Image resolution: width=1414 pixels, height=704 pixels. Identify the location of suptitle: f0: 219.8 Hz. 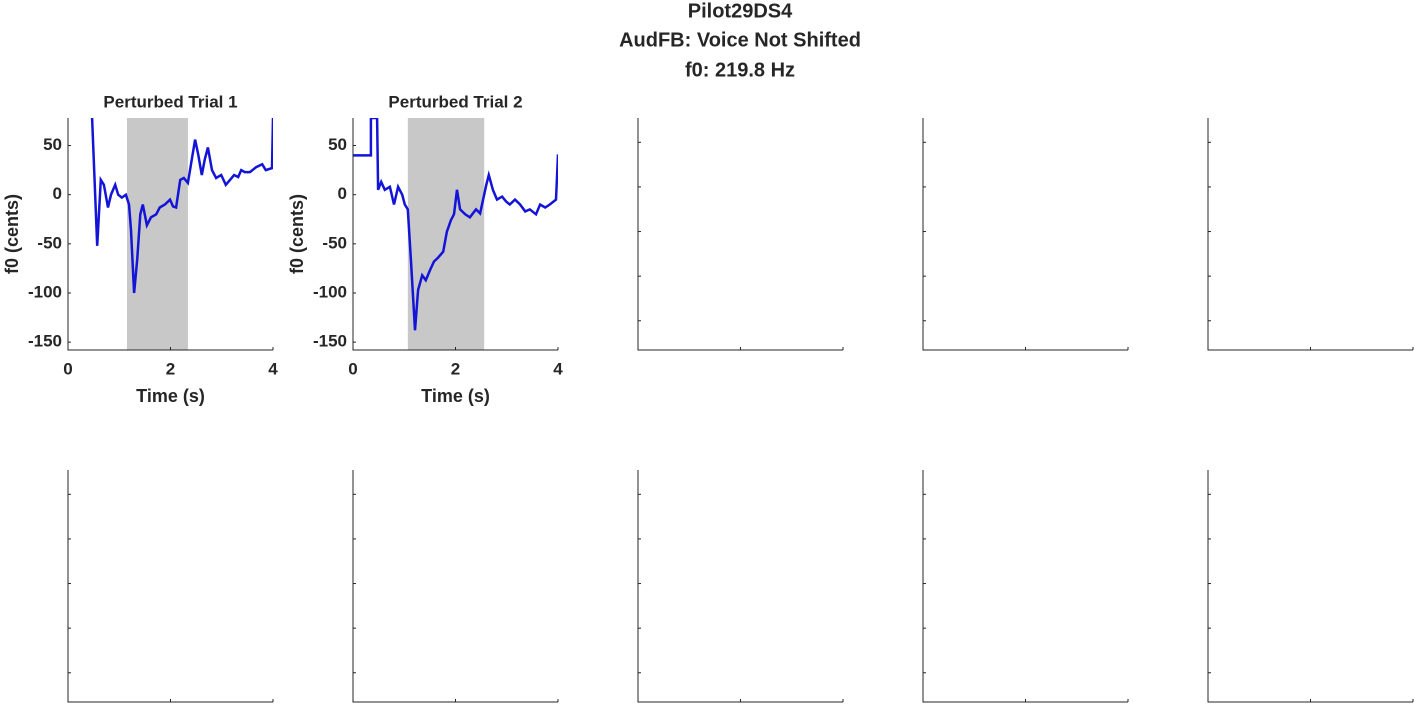
(740, 70).